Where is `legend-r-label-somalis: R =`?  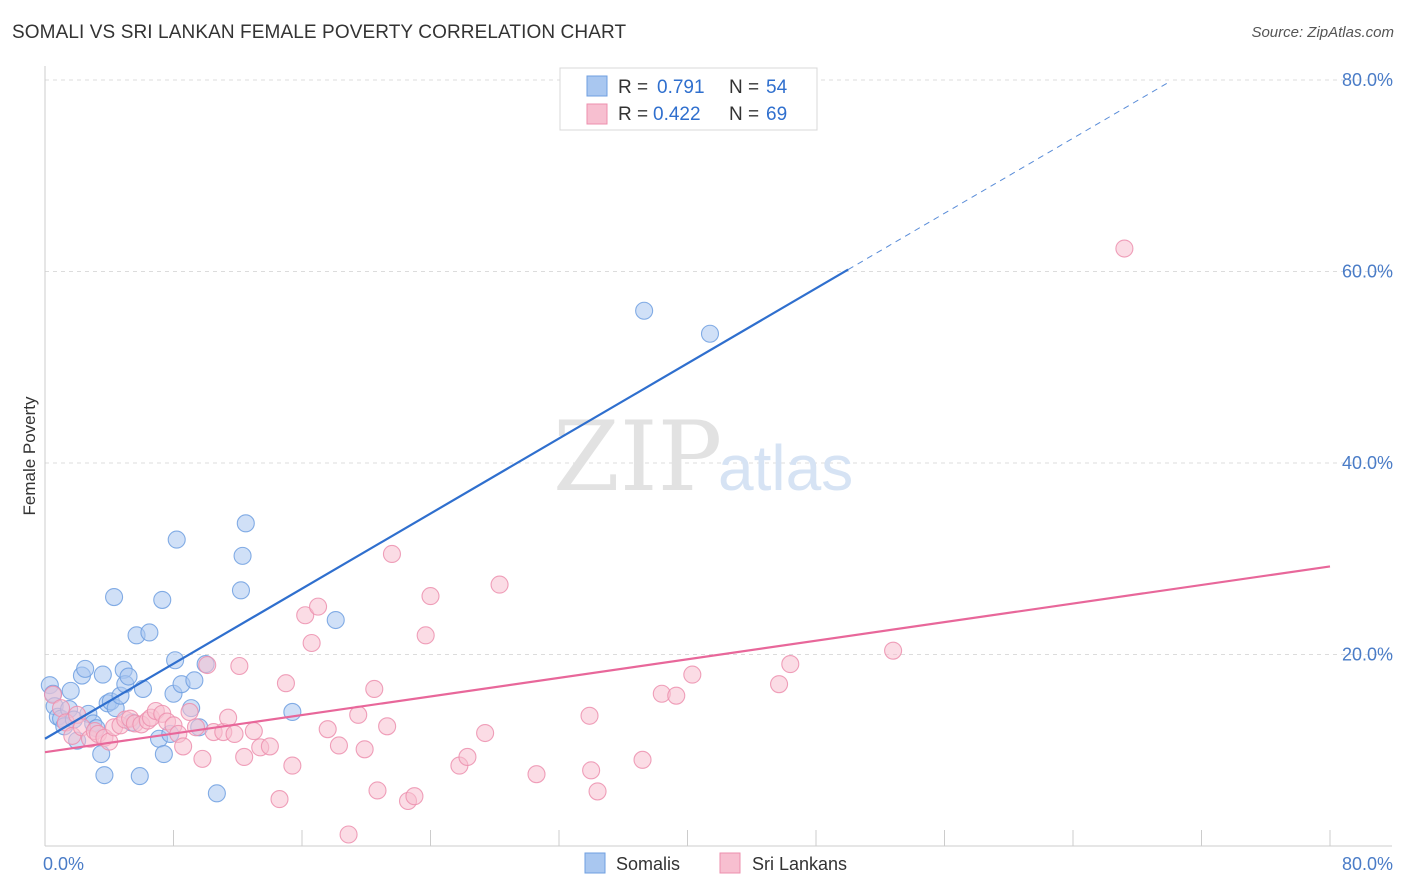
legend-r-label-somalis: R = is located at coordinates (633, 87).